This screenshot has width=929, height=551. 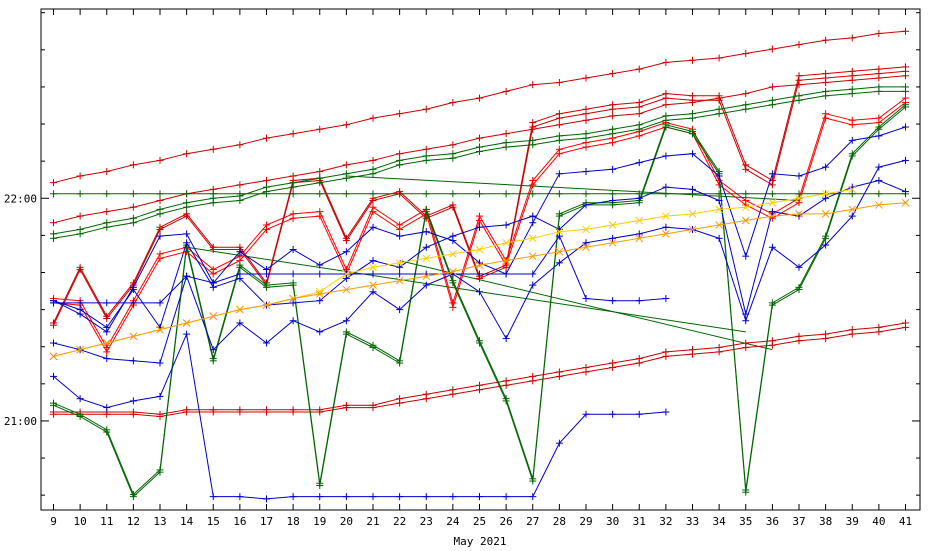 What do you see at coordinates (319, 521) in the screenshot?
I see `x-tick-label: 19` at bounding box center [319, 521].